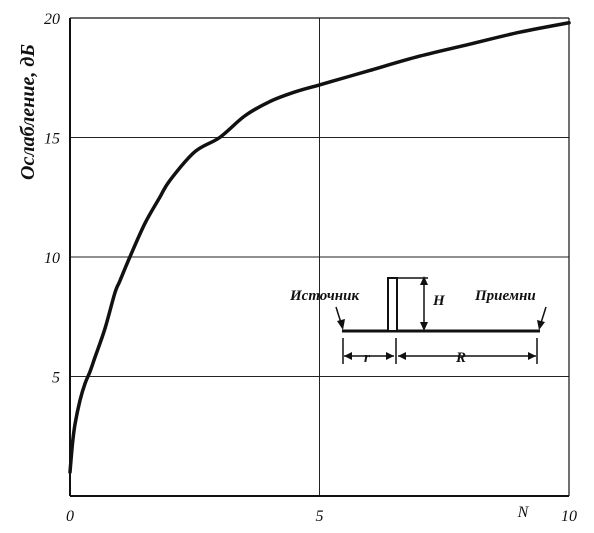  What do you see at coordinates (392, 304) in the screenshot?
I see `barrier` at bounding box center [392, 304].